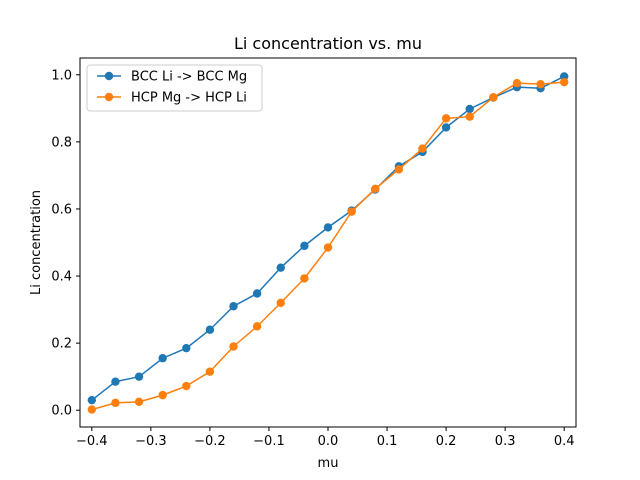 The width and height of the screenshot is (640, 480). What do you see at coordinates (328, 441) in the screenshot?
I see `x-tick-label: 0.0` at bounding box center [328, 441].